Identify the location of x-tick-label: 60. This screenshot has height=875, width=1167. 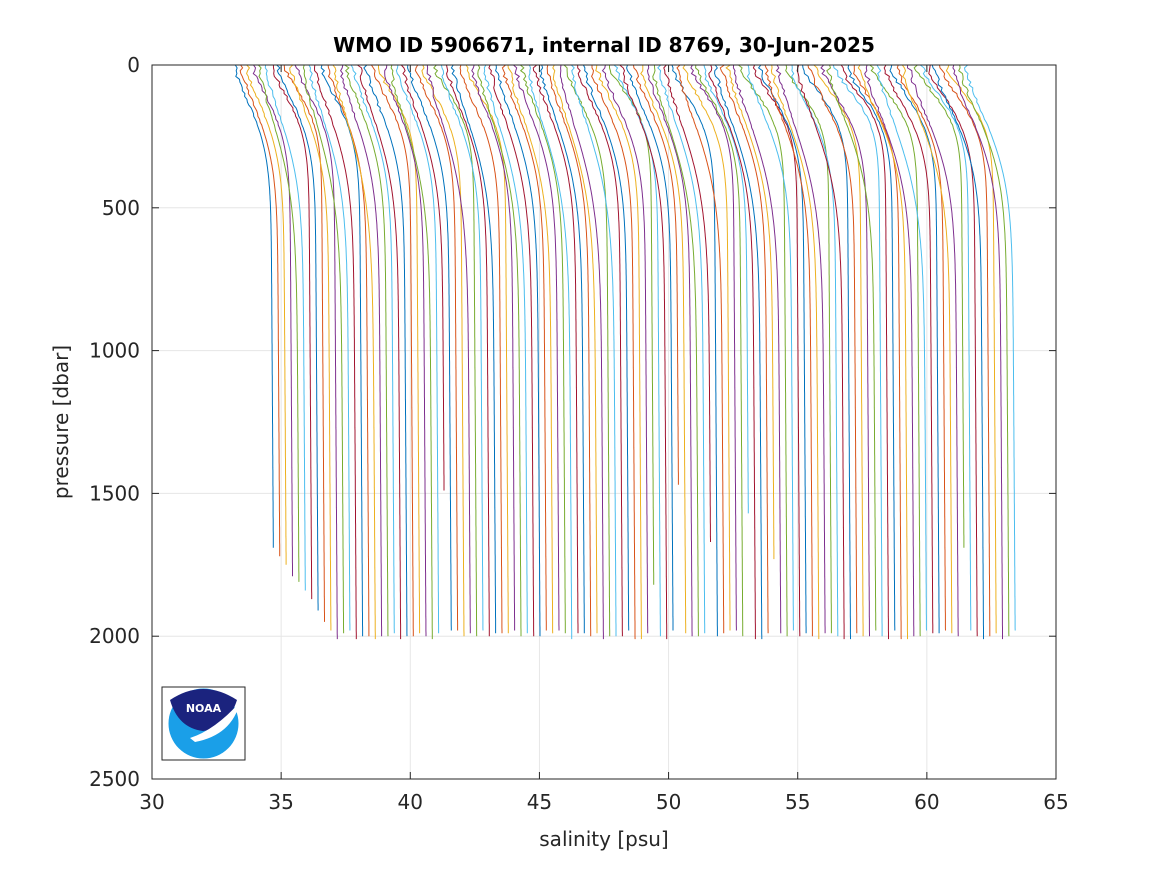
(926, 802).